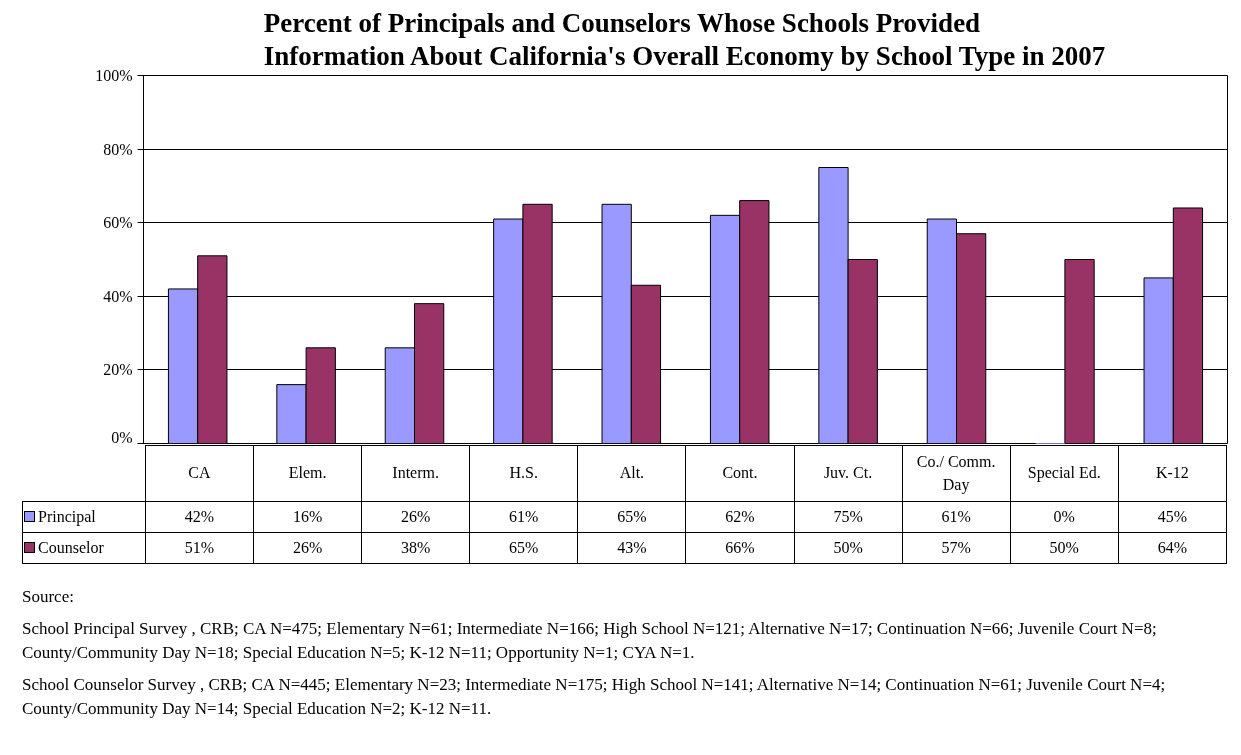 The width and height of the screenshot is (1241, 755). I want to click on x-tick-label: Cont., so click(739, 473).